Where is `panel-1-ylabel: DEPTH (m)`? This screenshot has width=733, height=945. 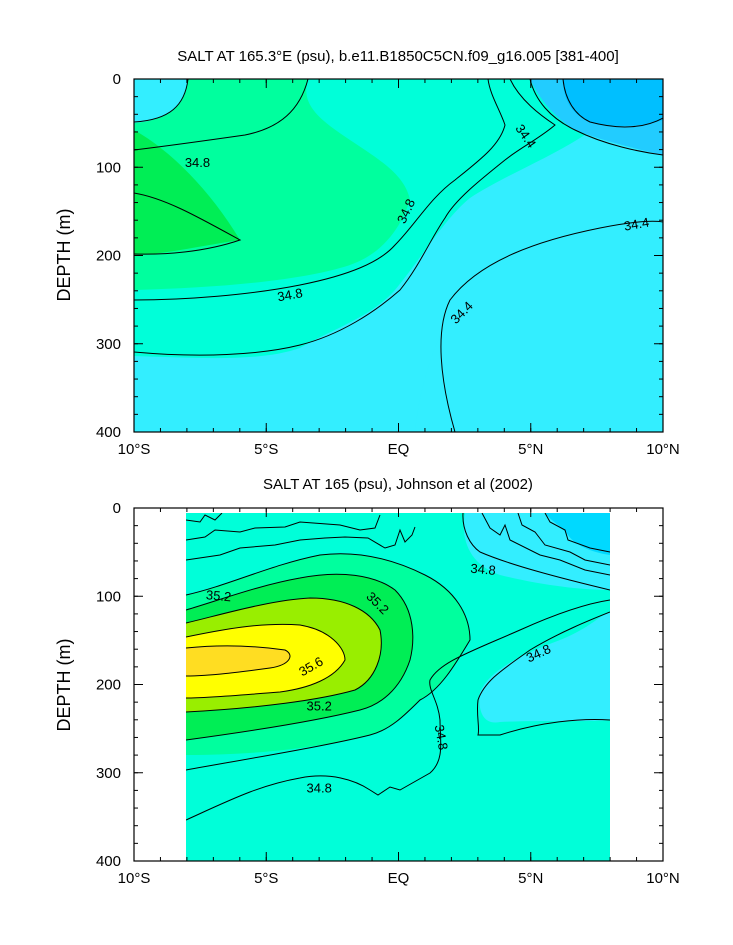
panel-1-ylabel: DEPTH (m) is located at coordinates (64, 255).